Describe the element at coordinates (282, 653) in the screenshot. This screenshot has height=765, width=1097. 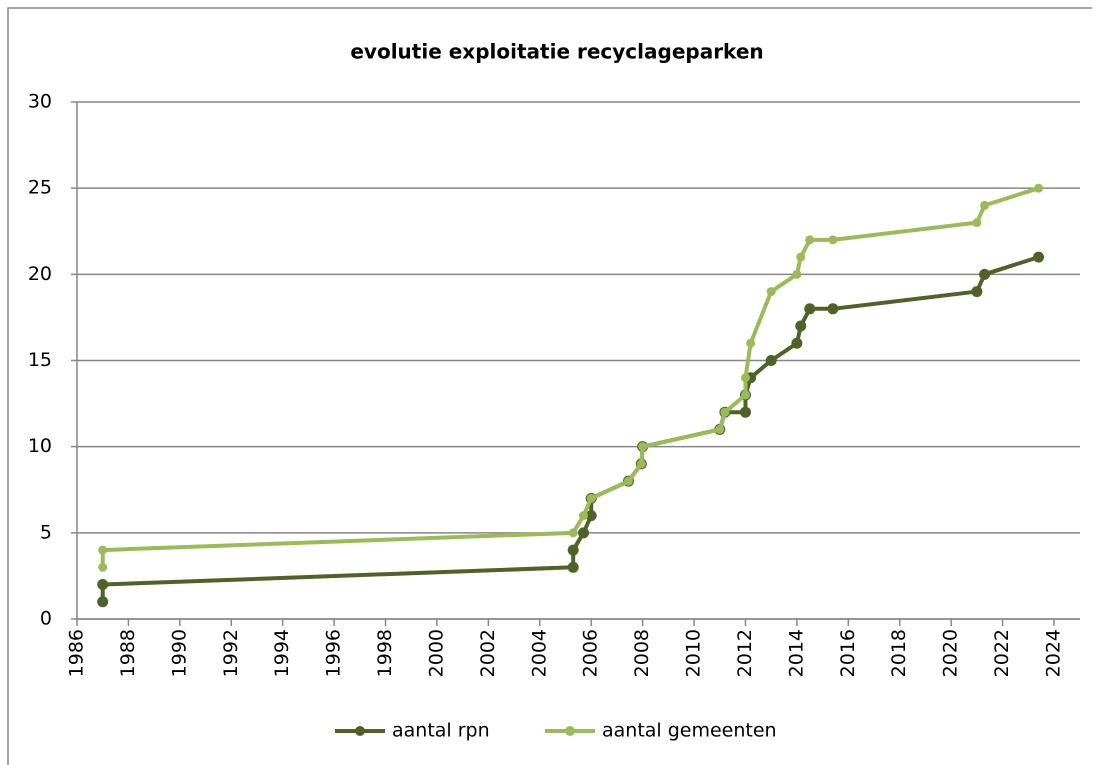
I see `x-tick-label: 1994` at that location.